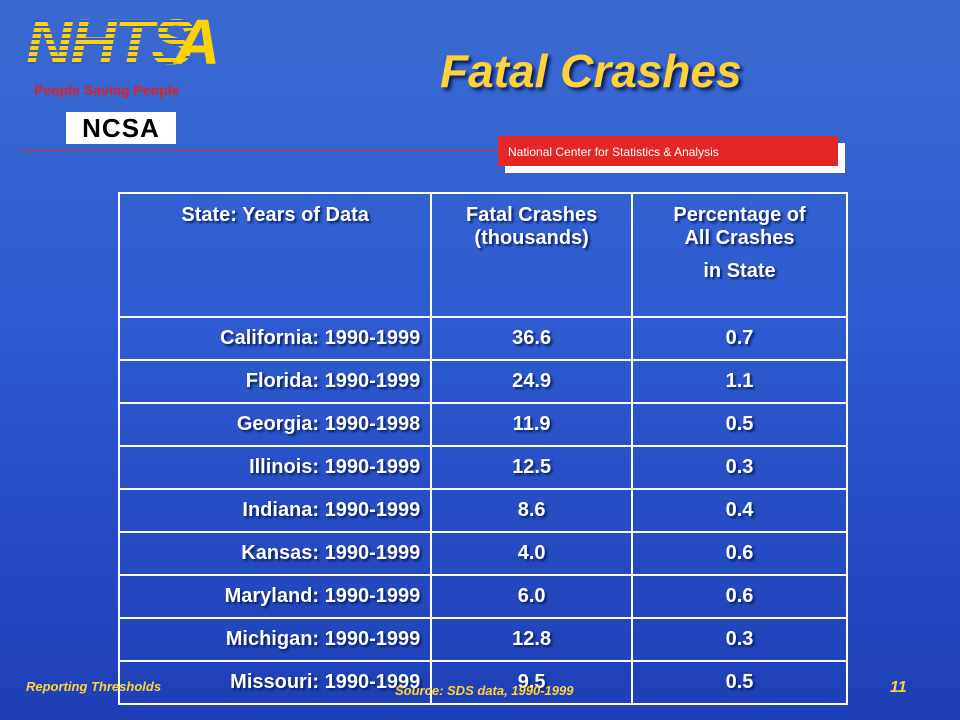  Describe the element at coordinates (275, 381) in the screenshot. I see `state-cell: Florida: 1990-1999` at that location.